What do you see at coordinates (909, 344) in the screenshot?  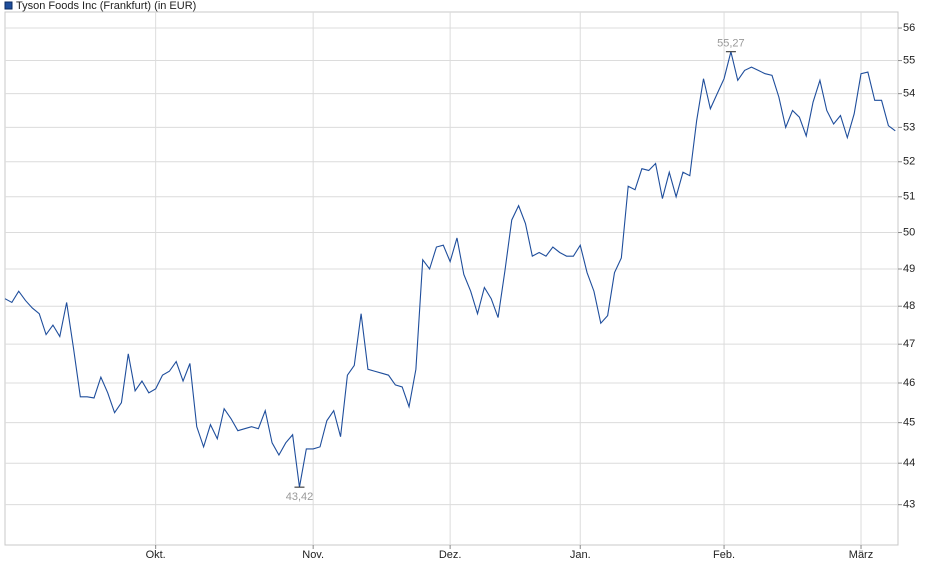 I see `y-tick-label: 47` at bounding box center [909, 344].